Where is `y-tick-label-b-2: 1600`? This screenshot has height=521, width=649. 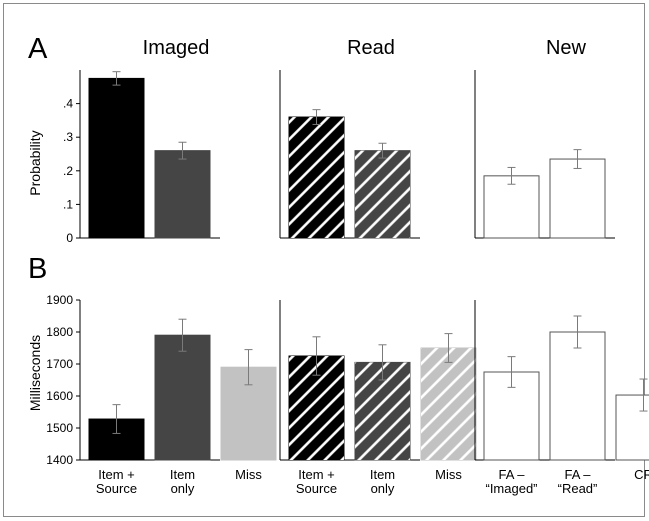 y-tick-label-b-2: 1600 is located at coordinates (59, 396).